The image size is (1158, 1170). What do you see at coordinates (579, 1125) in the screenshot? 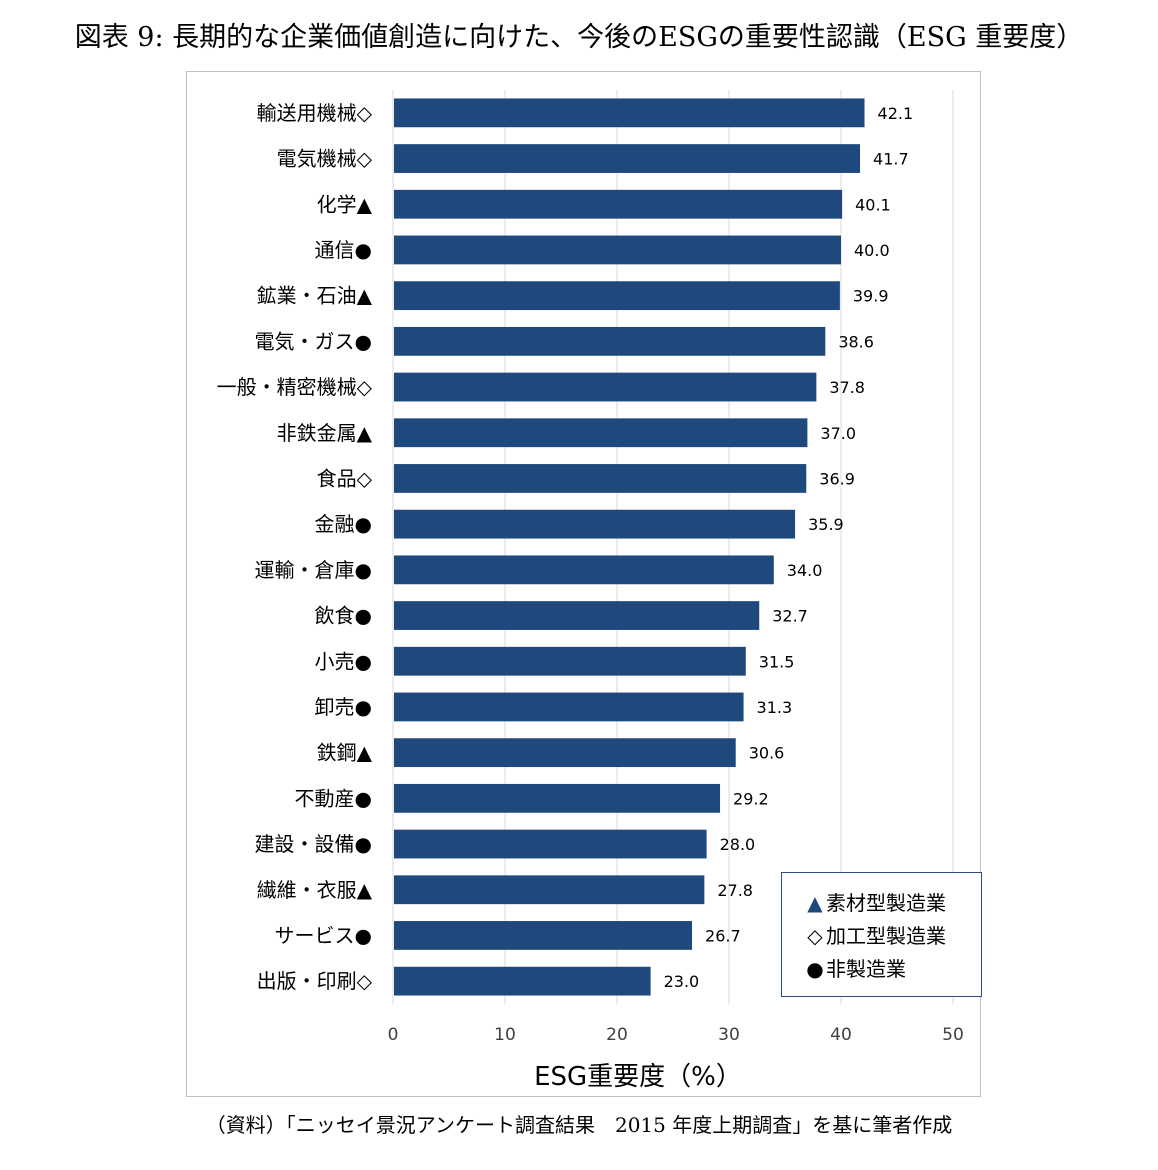
I see `source-note: （資料）「ニッセイ景況アンケート調査結果 2015 年度上期調査」を基に筆者作成` at bounding box center [579, 1125].